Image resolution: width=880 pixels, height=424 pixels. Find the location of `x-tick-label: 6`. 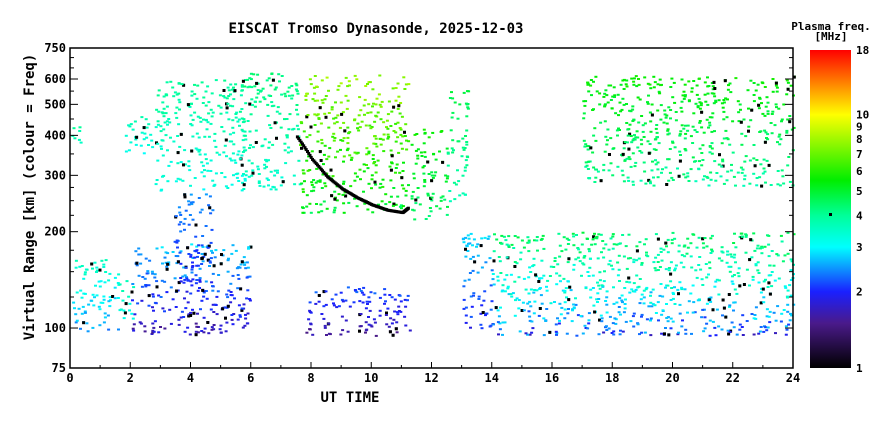

x-tick-label: 6 is located at coordinates (250, 378).